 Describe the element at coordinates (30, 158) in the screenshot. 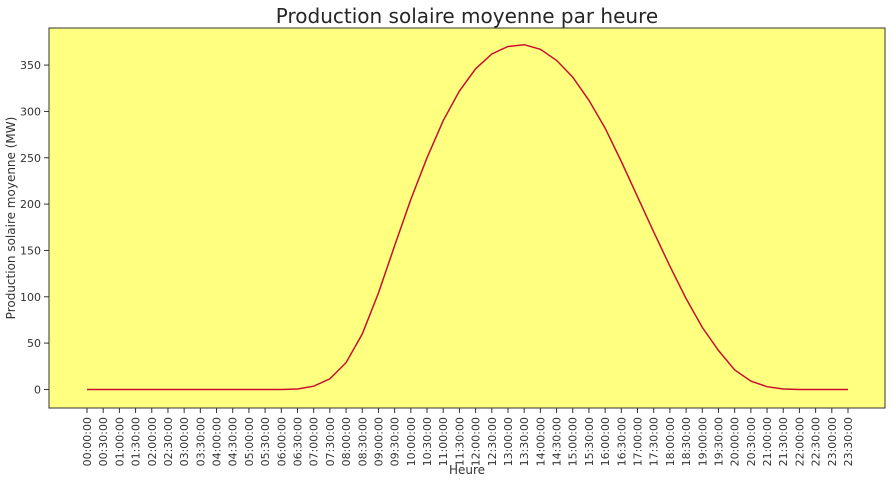

I see `y-tick-label: 250` at that location.